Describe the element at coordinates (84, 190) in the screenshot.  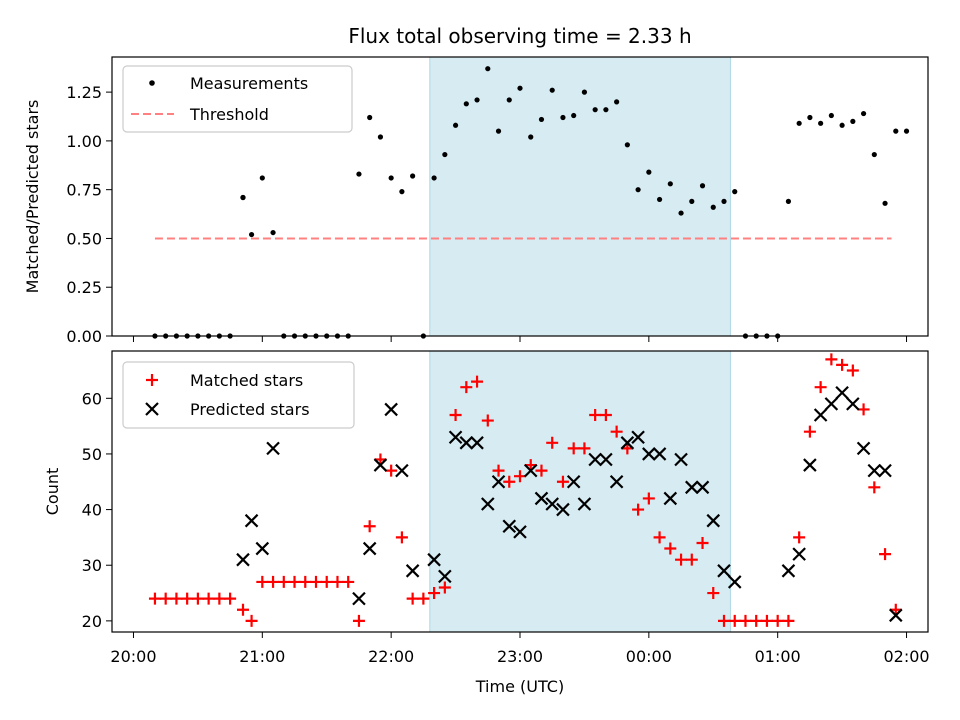
I see `top-y-tick-label: 0.75` at that location.